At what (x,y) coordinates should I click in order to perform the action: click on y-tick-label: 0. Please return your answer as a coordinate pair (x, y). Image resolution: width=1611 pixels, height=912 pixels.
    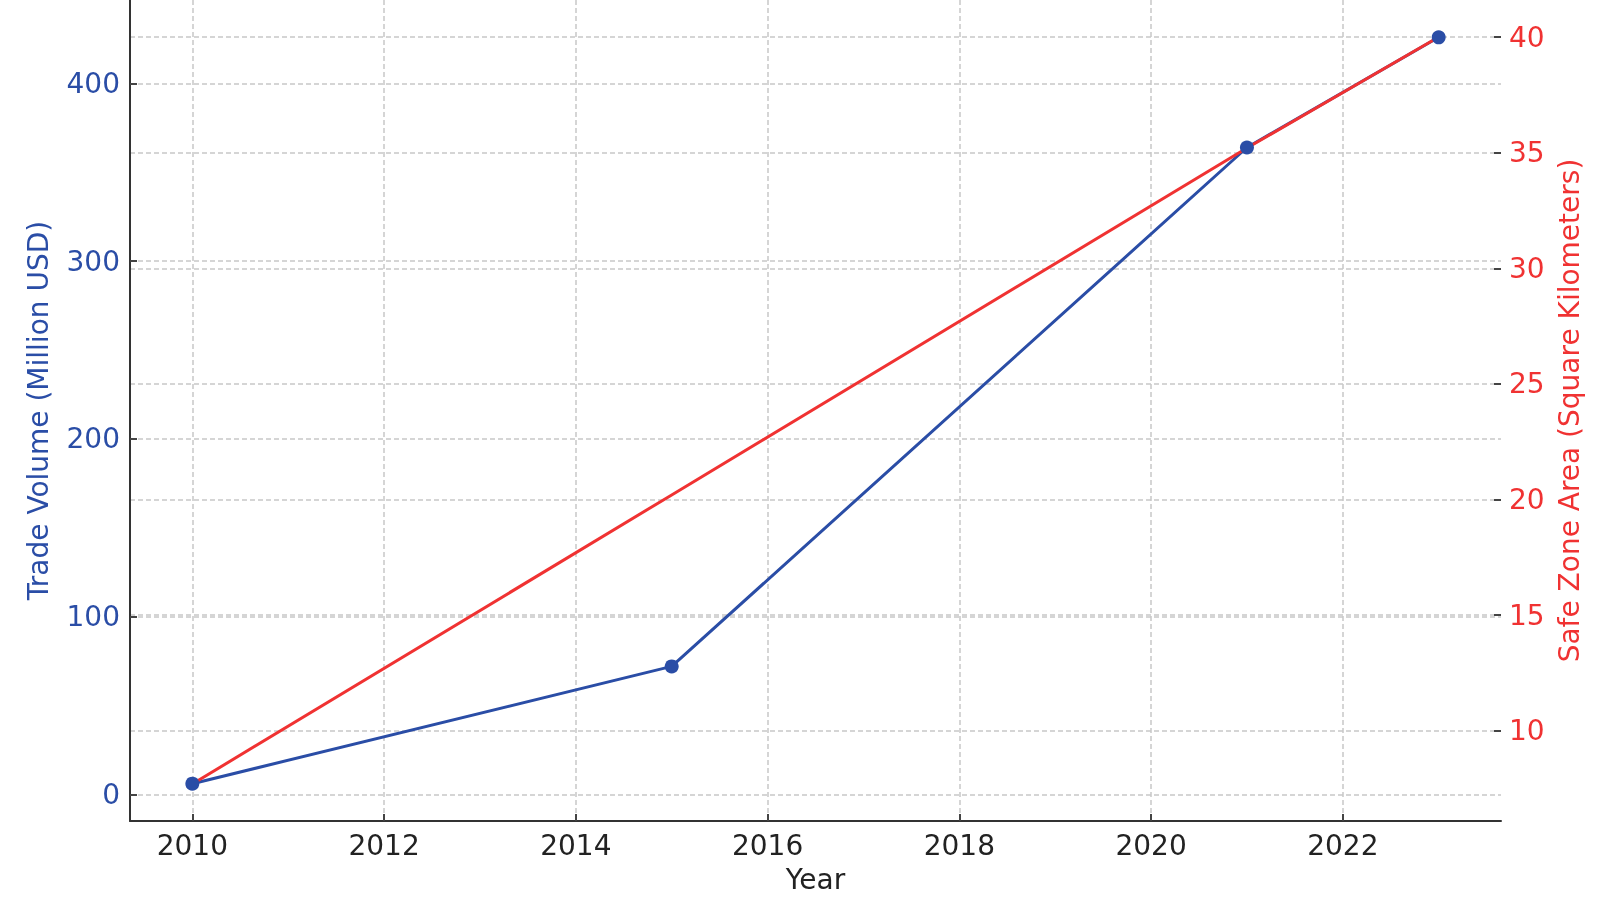
    Looking at the image, I should click on (111, 794).